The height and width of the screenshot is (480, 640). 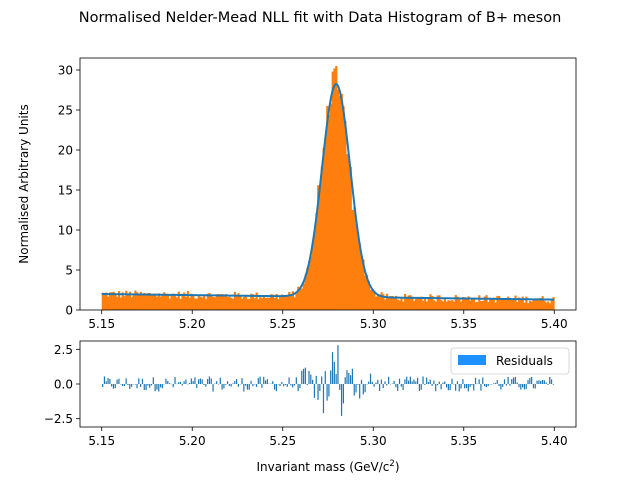 What do you see at coordinates (65, 191) in the screenshot?
I see `y-tick-label: 15` at bounding box center [65, 191].